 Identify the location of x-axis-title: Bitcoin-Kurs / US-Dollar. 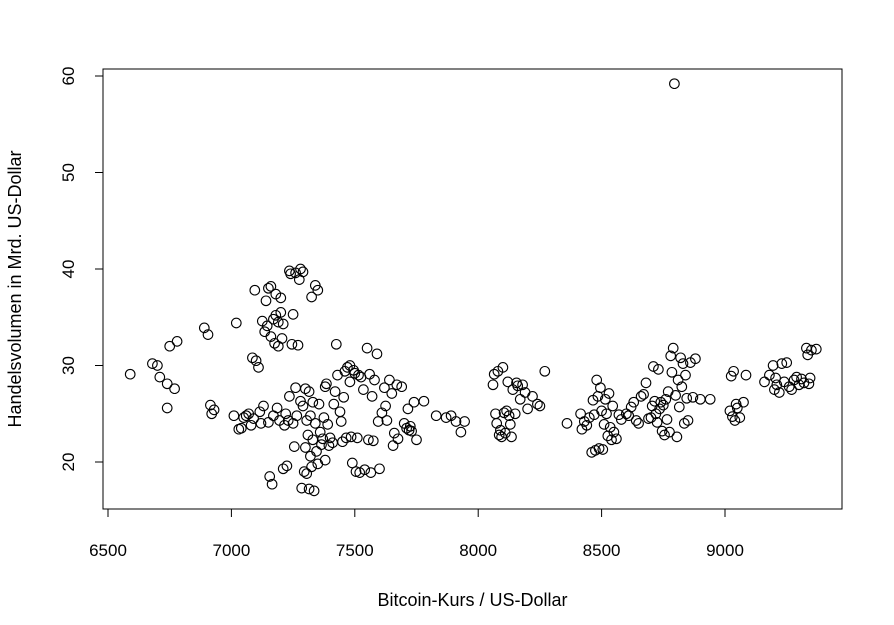
(472, 600).